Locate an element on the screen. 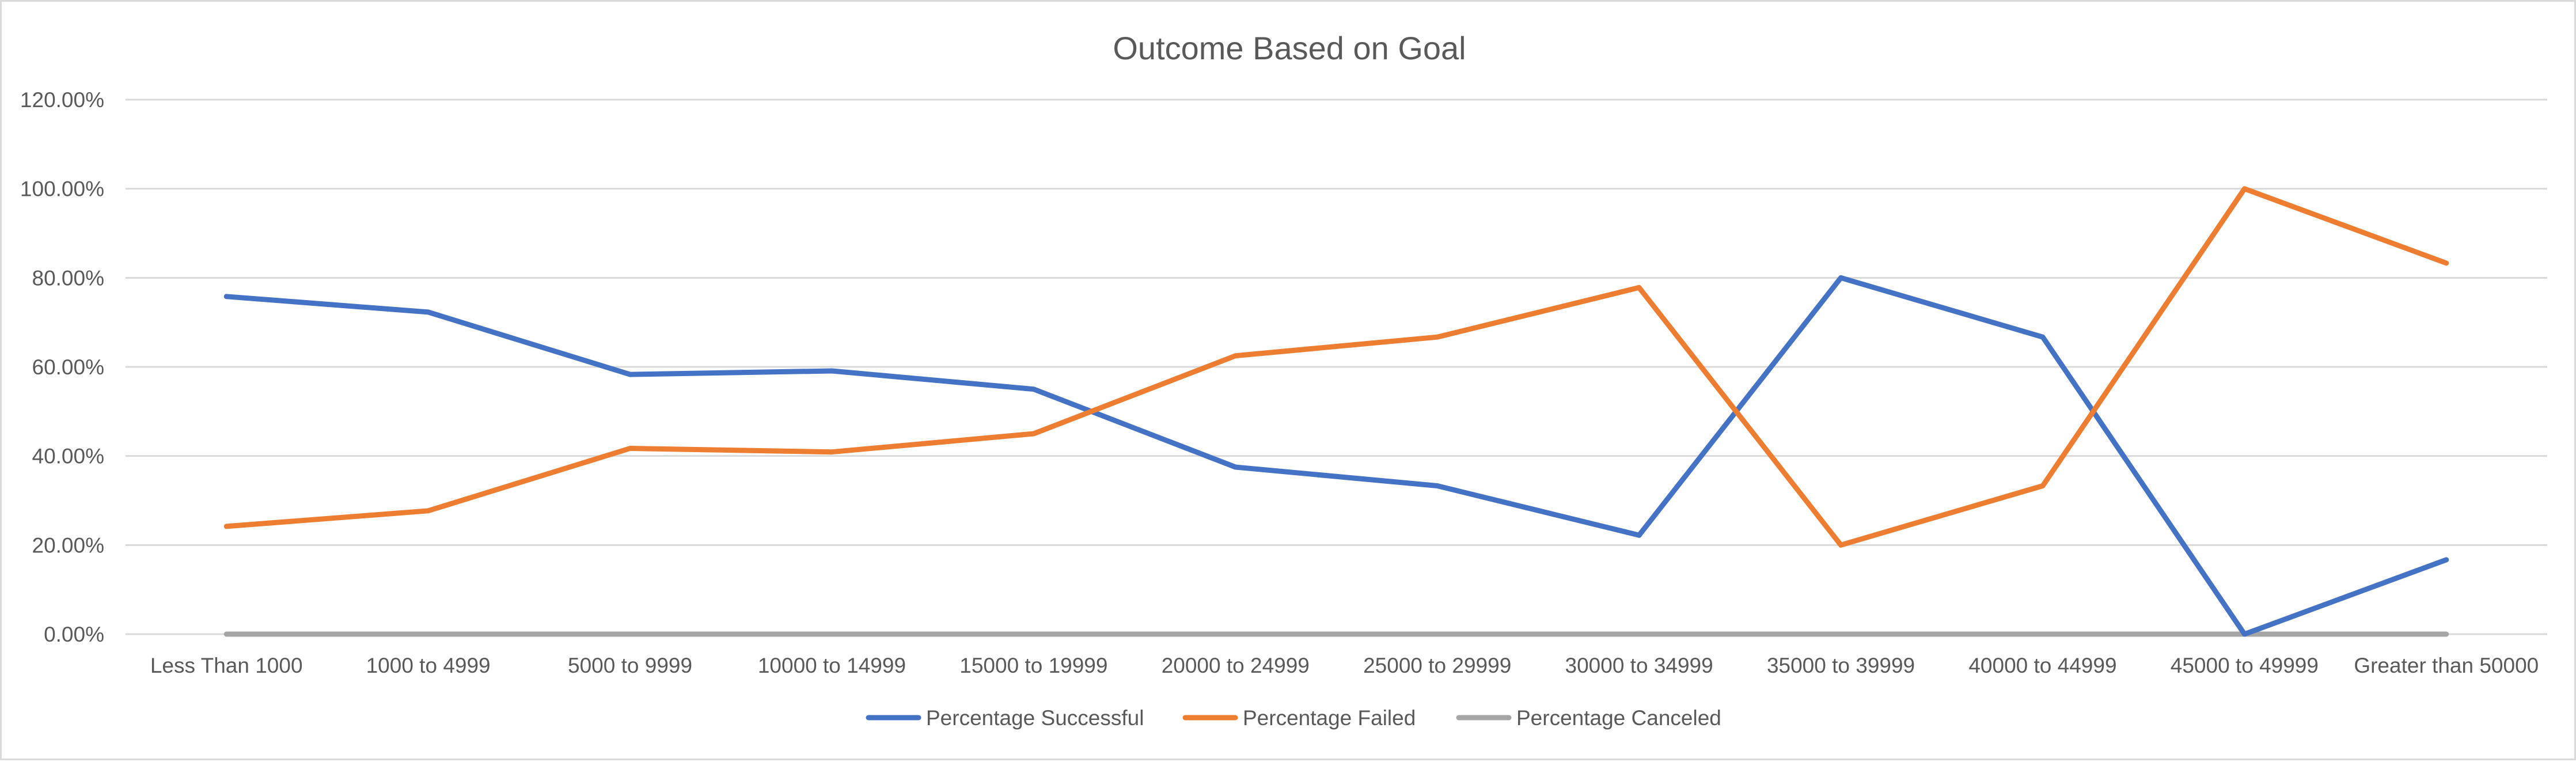  x-tick-label: Less Than 1000 is located at coordinates (226, 665).